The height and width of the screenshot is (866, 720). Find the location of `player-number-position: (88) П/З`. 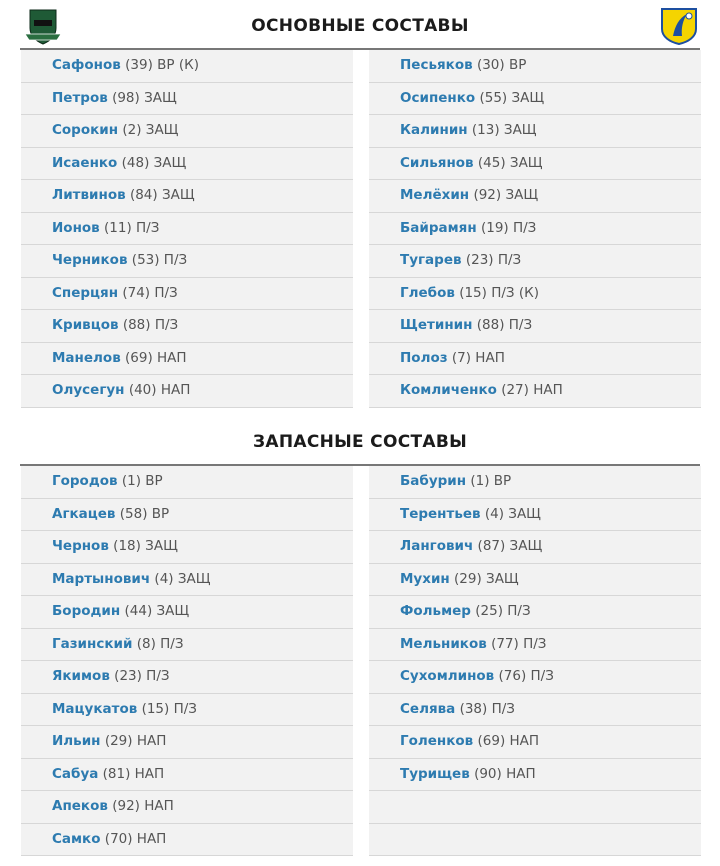

player-number-position: (88) П/З is located at coordinates (150, 325).